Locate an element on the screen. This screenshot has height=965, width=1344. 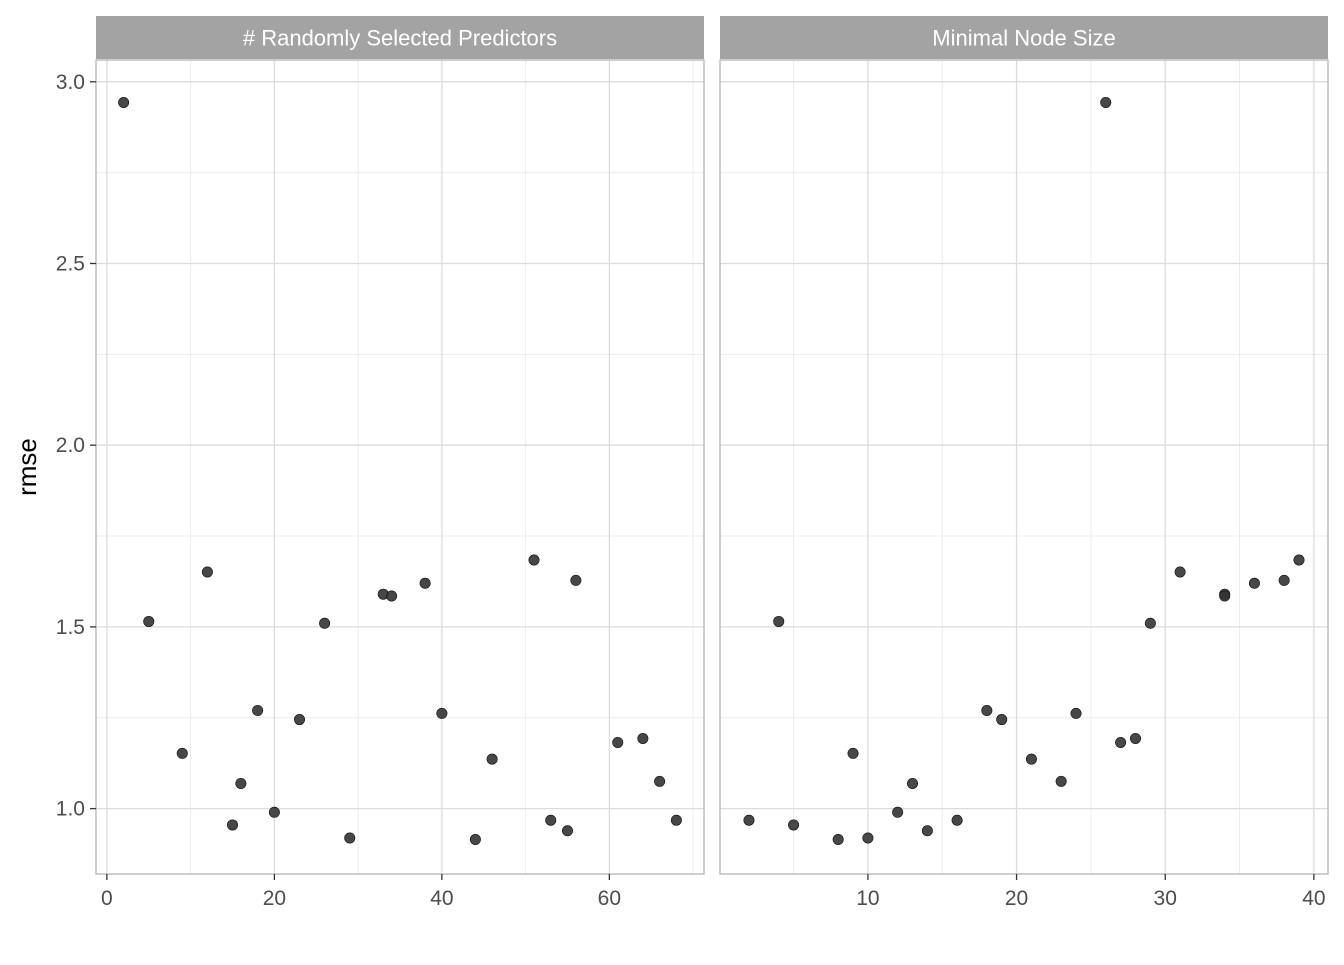
panel-title: # Randomly Selected Predictors is located at coordinates (400, 38).